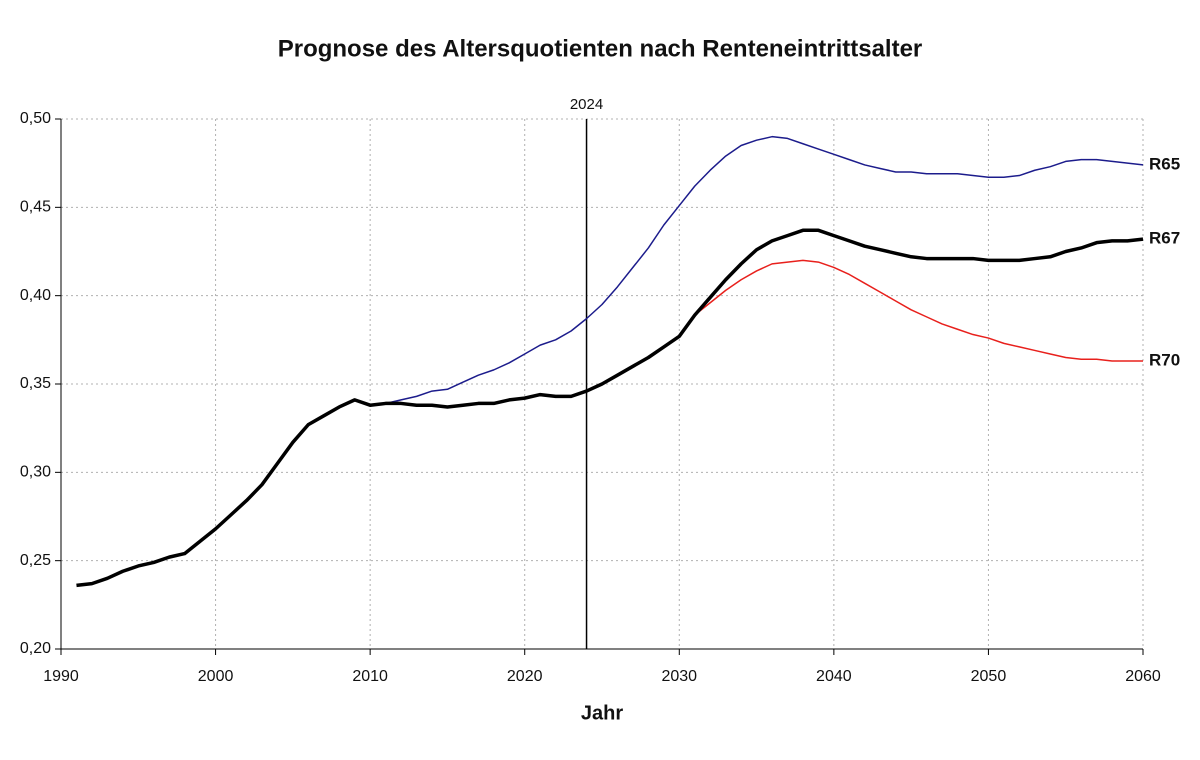 The width and height of the screenshot is (1200, 760). I want to click on y-tick-label: 0,40, so click(35, 295).